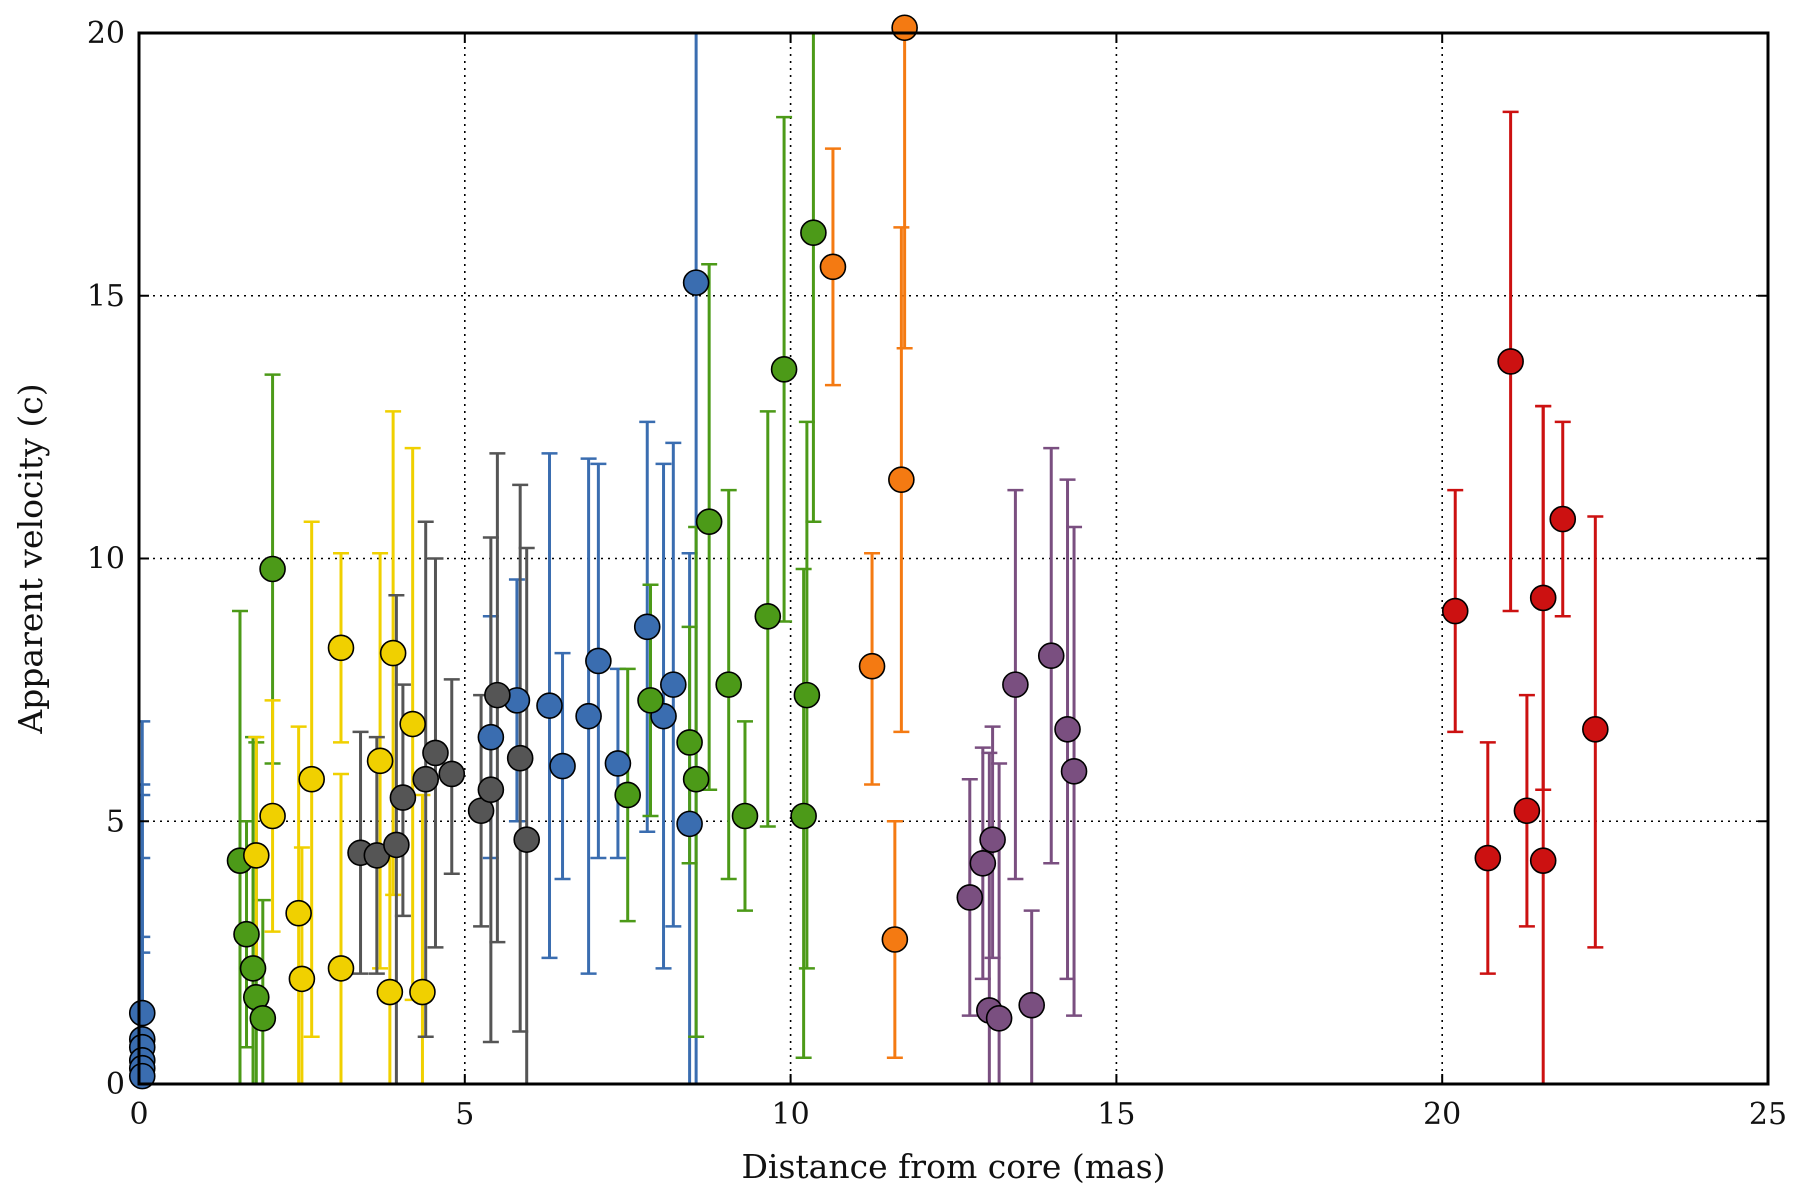  What do you see at coordinates (464, 1114) in the screenshot?
I see `x-tick-label: 5` at bounding box center [464, 1114].